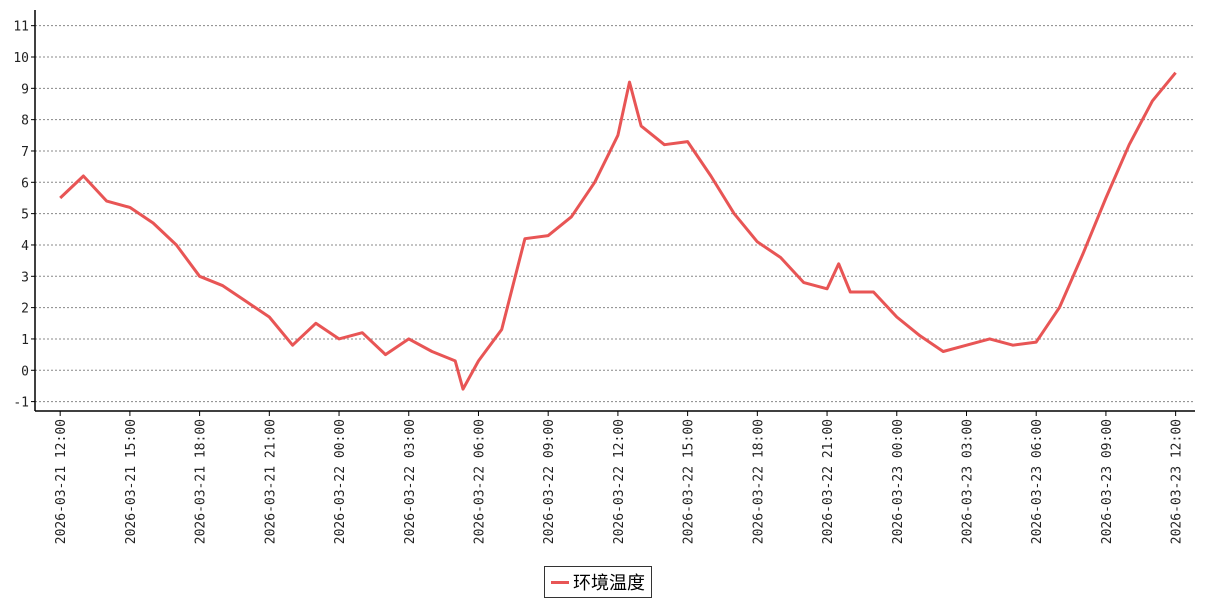 The height and width of the screenshot is (604, 1207). Describe the element at coordinates (1177, 481) in the screenshot. I see `x-tick-label: 2026-03-23 12:00` at that location.